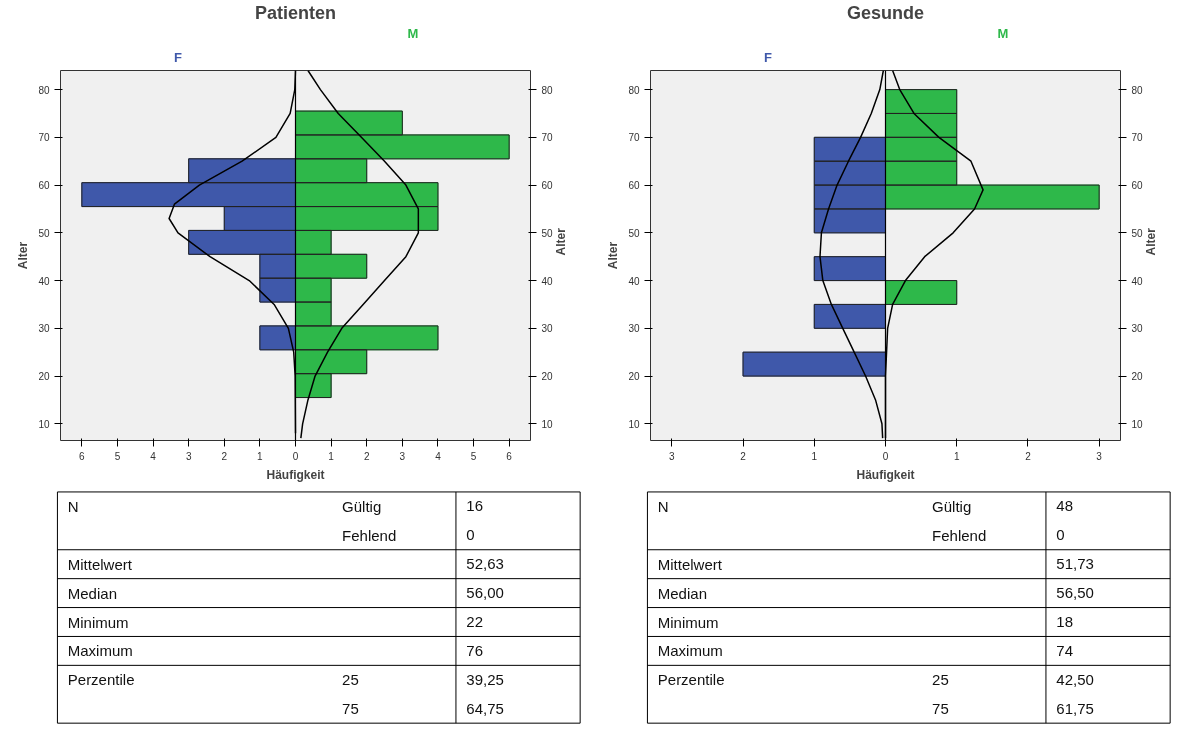 Image resolution: width=1180 pixels, height=756 pixels. I want to click on text: 76, so click(474, 650).